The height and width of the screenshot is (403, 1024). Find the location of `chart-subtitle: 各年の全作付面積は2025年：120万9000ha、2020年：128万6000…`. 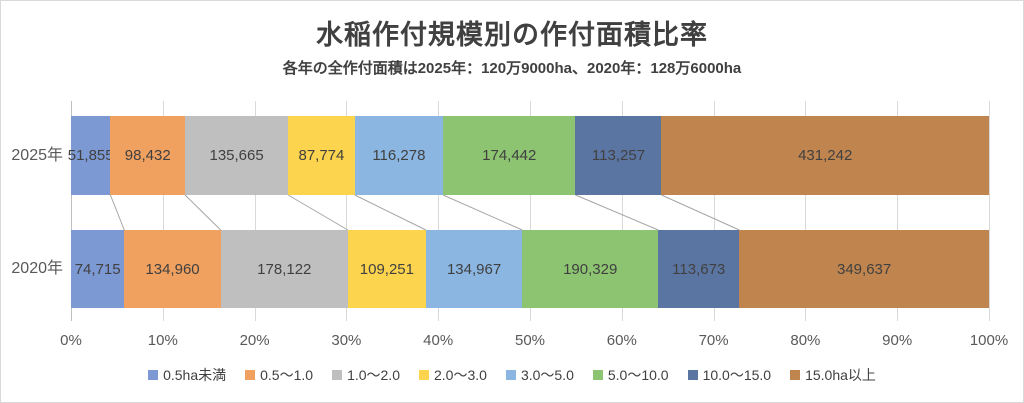

chart-subtitle: 各年の全作付面積は2025年：120万9000ha、2020年：128万6000… is located at coordinates (512, 68).